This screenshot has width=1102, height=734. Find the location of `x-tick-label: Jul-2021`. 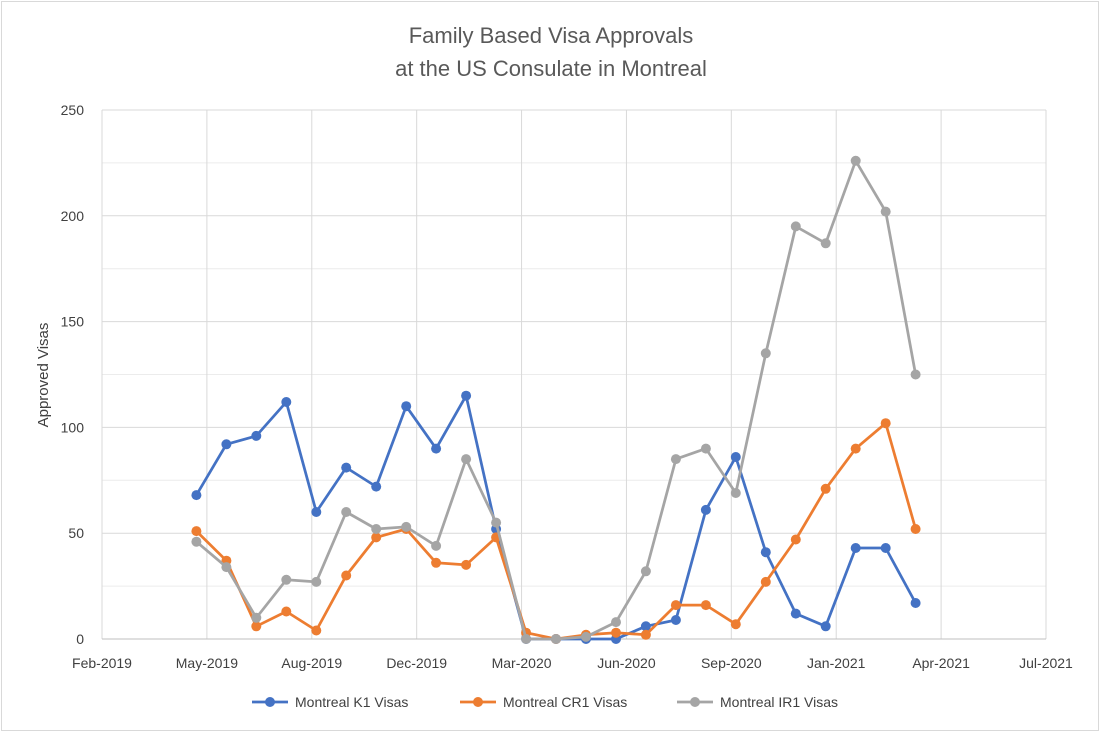

x-tick-label: Jul-2021 is located at coordinates (1046, 663).